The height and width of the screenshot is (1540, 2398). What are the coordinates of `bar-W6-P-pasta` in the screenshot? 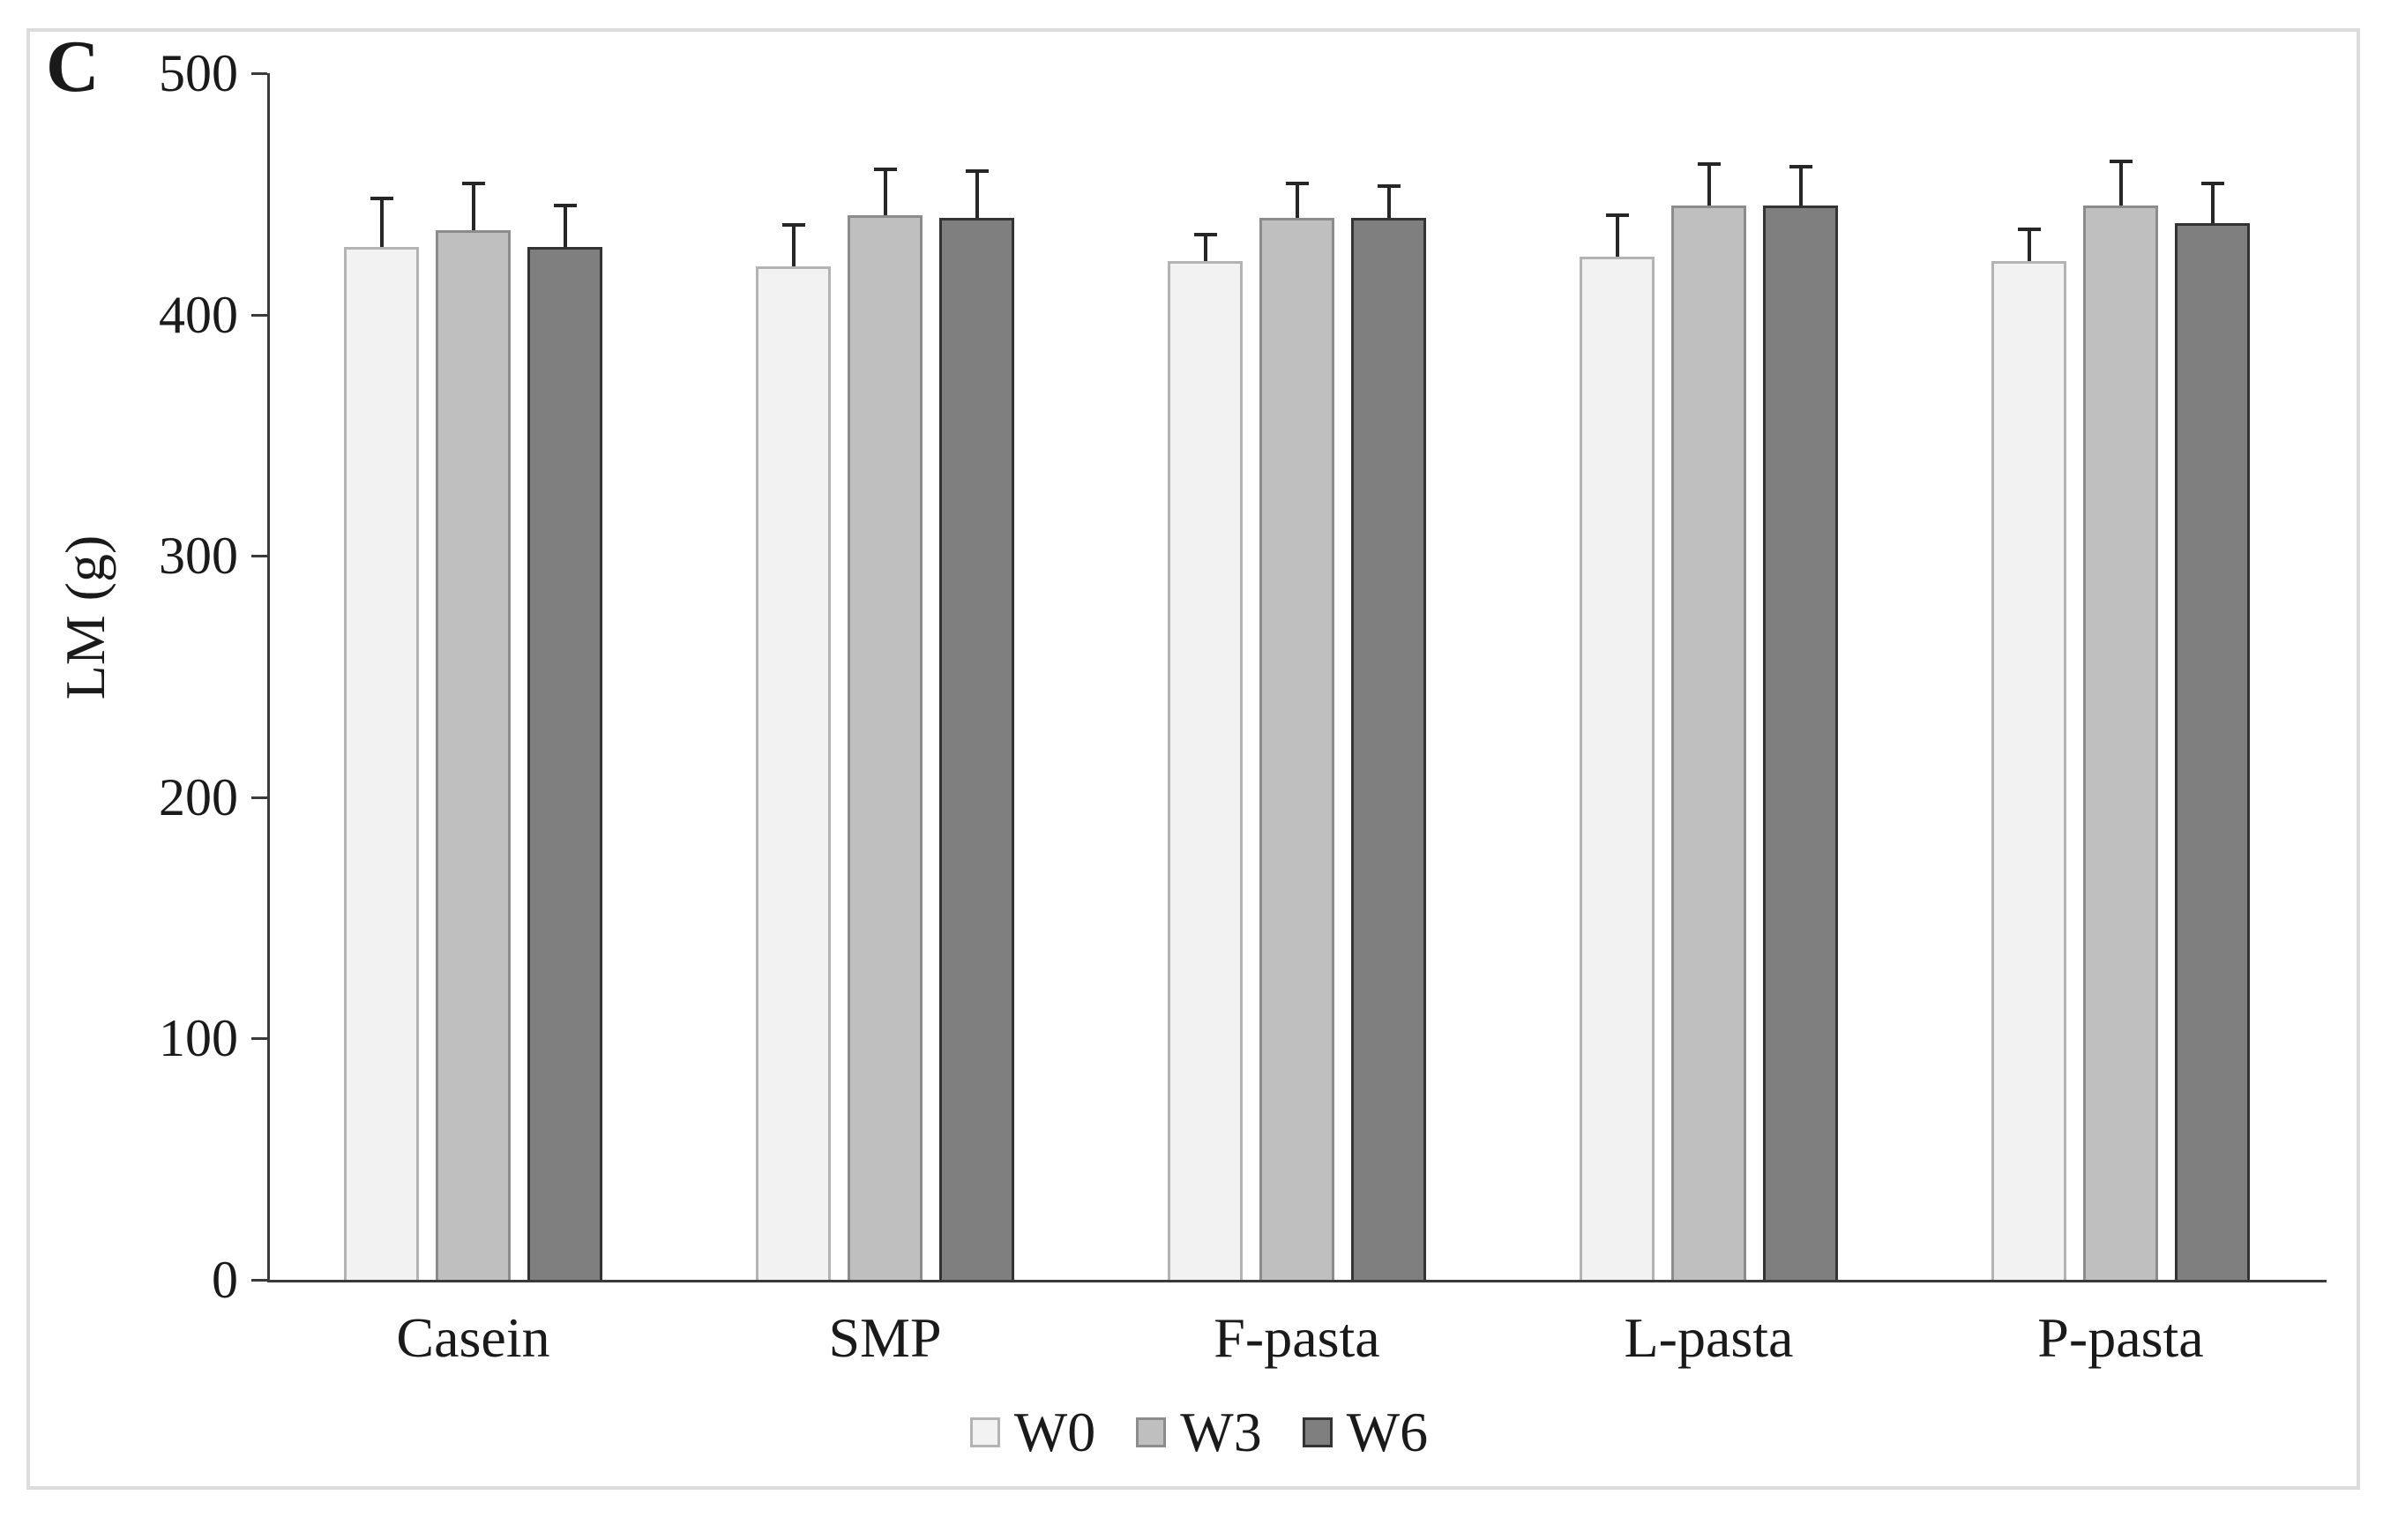 It's located at (2212, 751).